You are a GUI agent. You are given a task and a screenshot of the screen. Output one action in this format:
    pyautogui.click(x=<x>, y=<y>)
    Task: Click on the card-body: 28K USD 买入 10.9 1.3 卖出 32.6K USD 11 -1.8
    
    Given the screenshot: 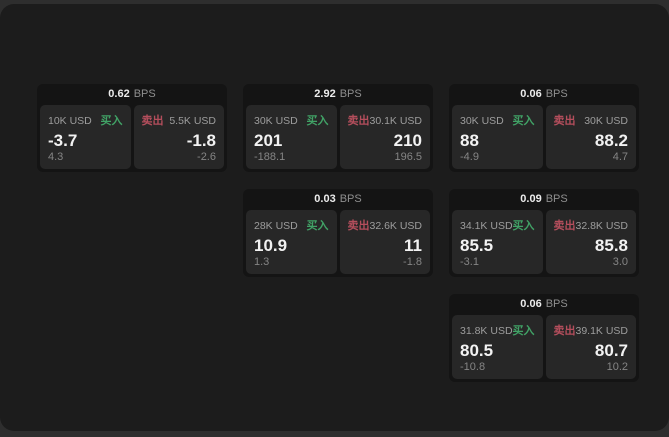 What is the action you would take?
    pyautogui.click(x=338, y=243)
    